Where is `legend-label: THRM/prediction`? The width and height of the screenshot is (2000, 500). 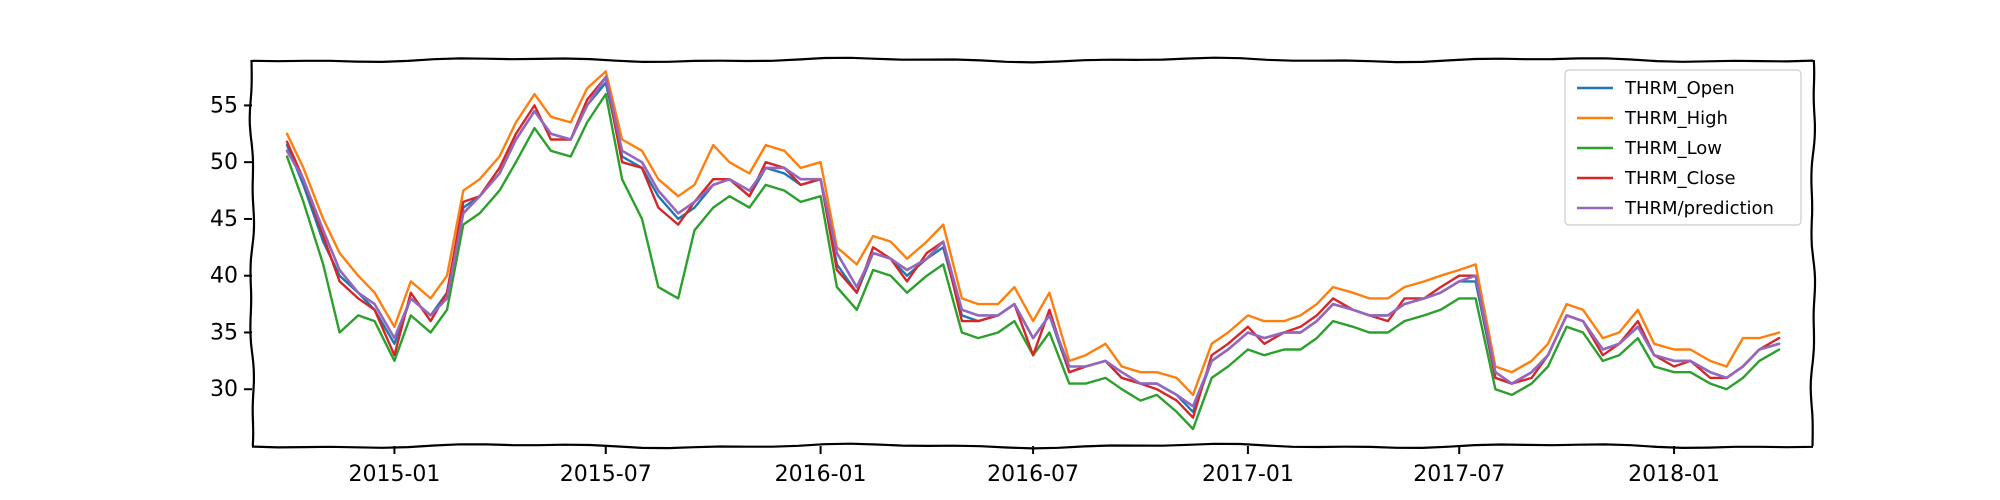
legend-label: THRM/prediction is located at coordinates (1699, 208).